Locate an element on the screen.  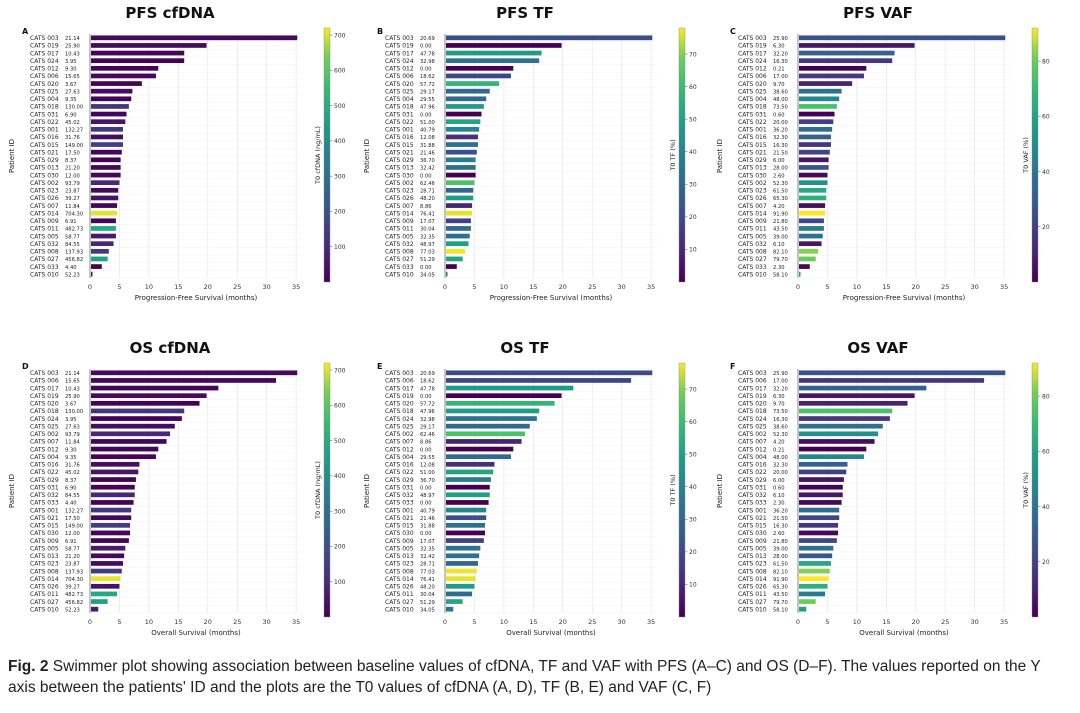
colorbar-label: T0 TF (%) is located at coordinates (673, 490).